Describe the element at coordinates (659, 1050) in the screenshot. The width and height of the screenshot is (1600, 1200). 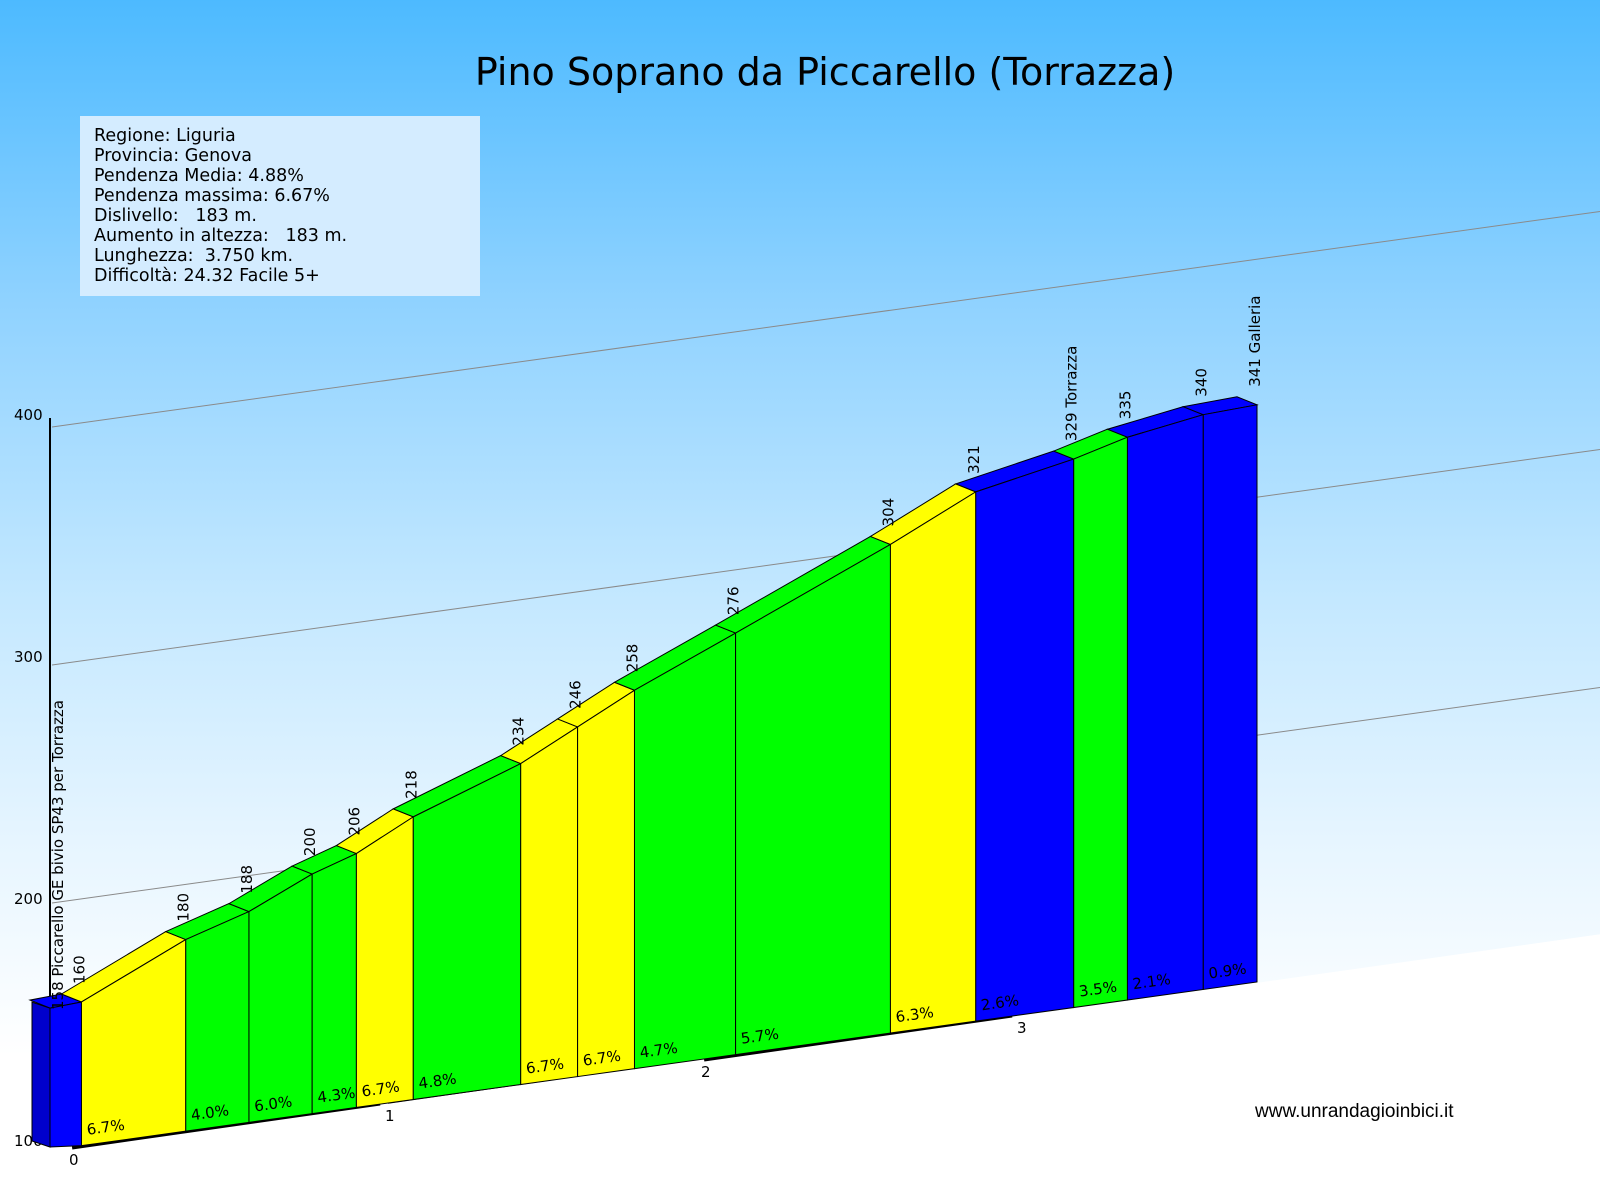
I see `grade-label-9: 4.7%` at that location.